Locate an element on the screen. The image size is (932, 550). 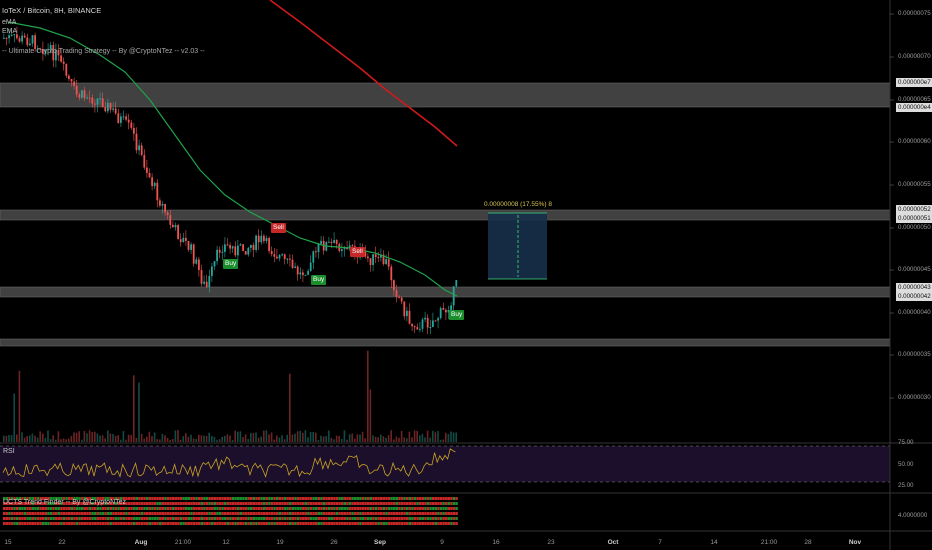
trend-finder-label: UCTS Trend Finder -- By @CryptoNTez is located at coordinates (65, 502).